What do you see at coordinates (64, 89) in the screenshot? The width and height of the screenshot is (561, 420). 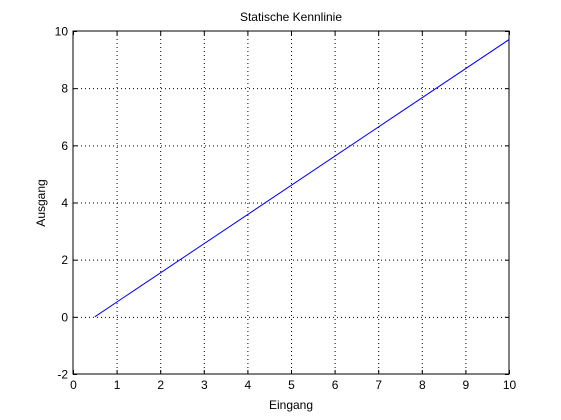 I see `y-tick-label: 8` at bounding box center [64, 89].